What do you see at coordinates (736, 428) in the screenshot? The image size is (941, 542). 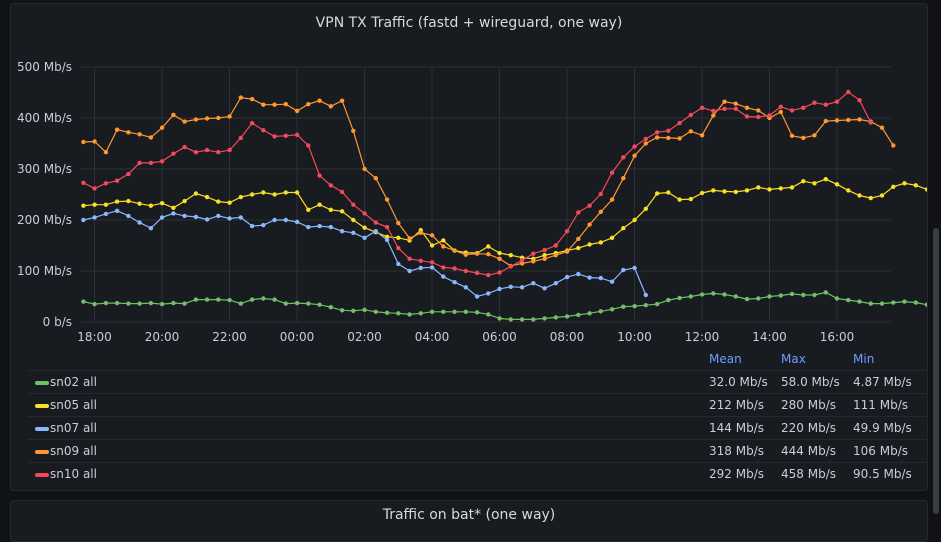 I see `legend-mean-value: 144 Mb/s` at bounding box center [736, 428].